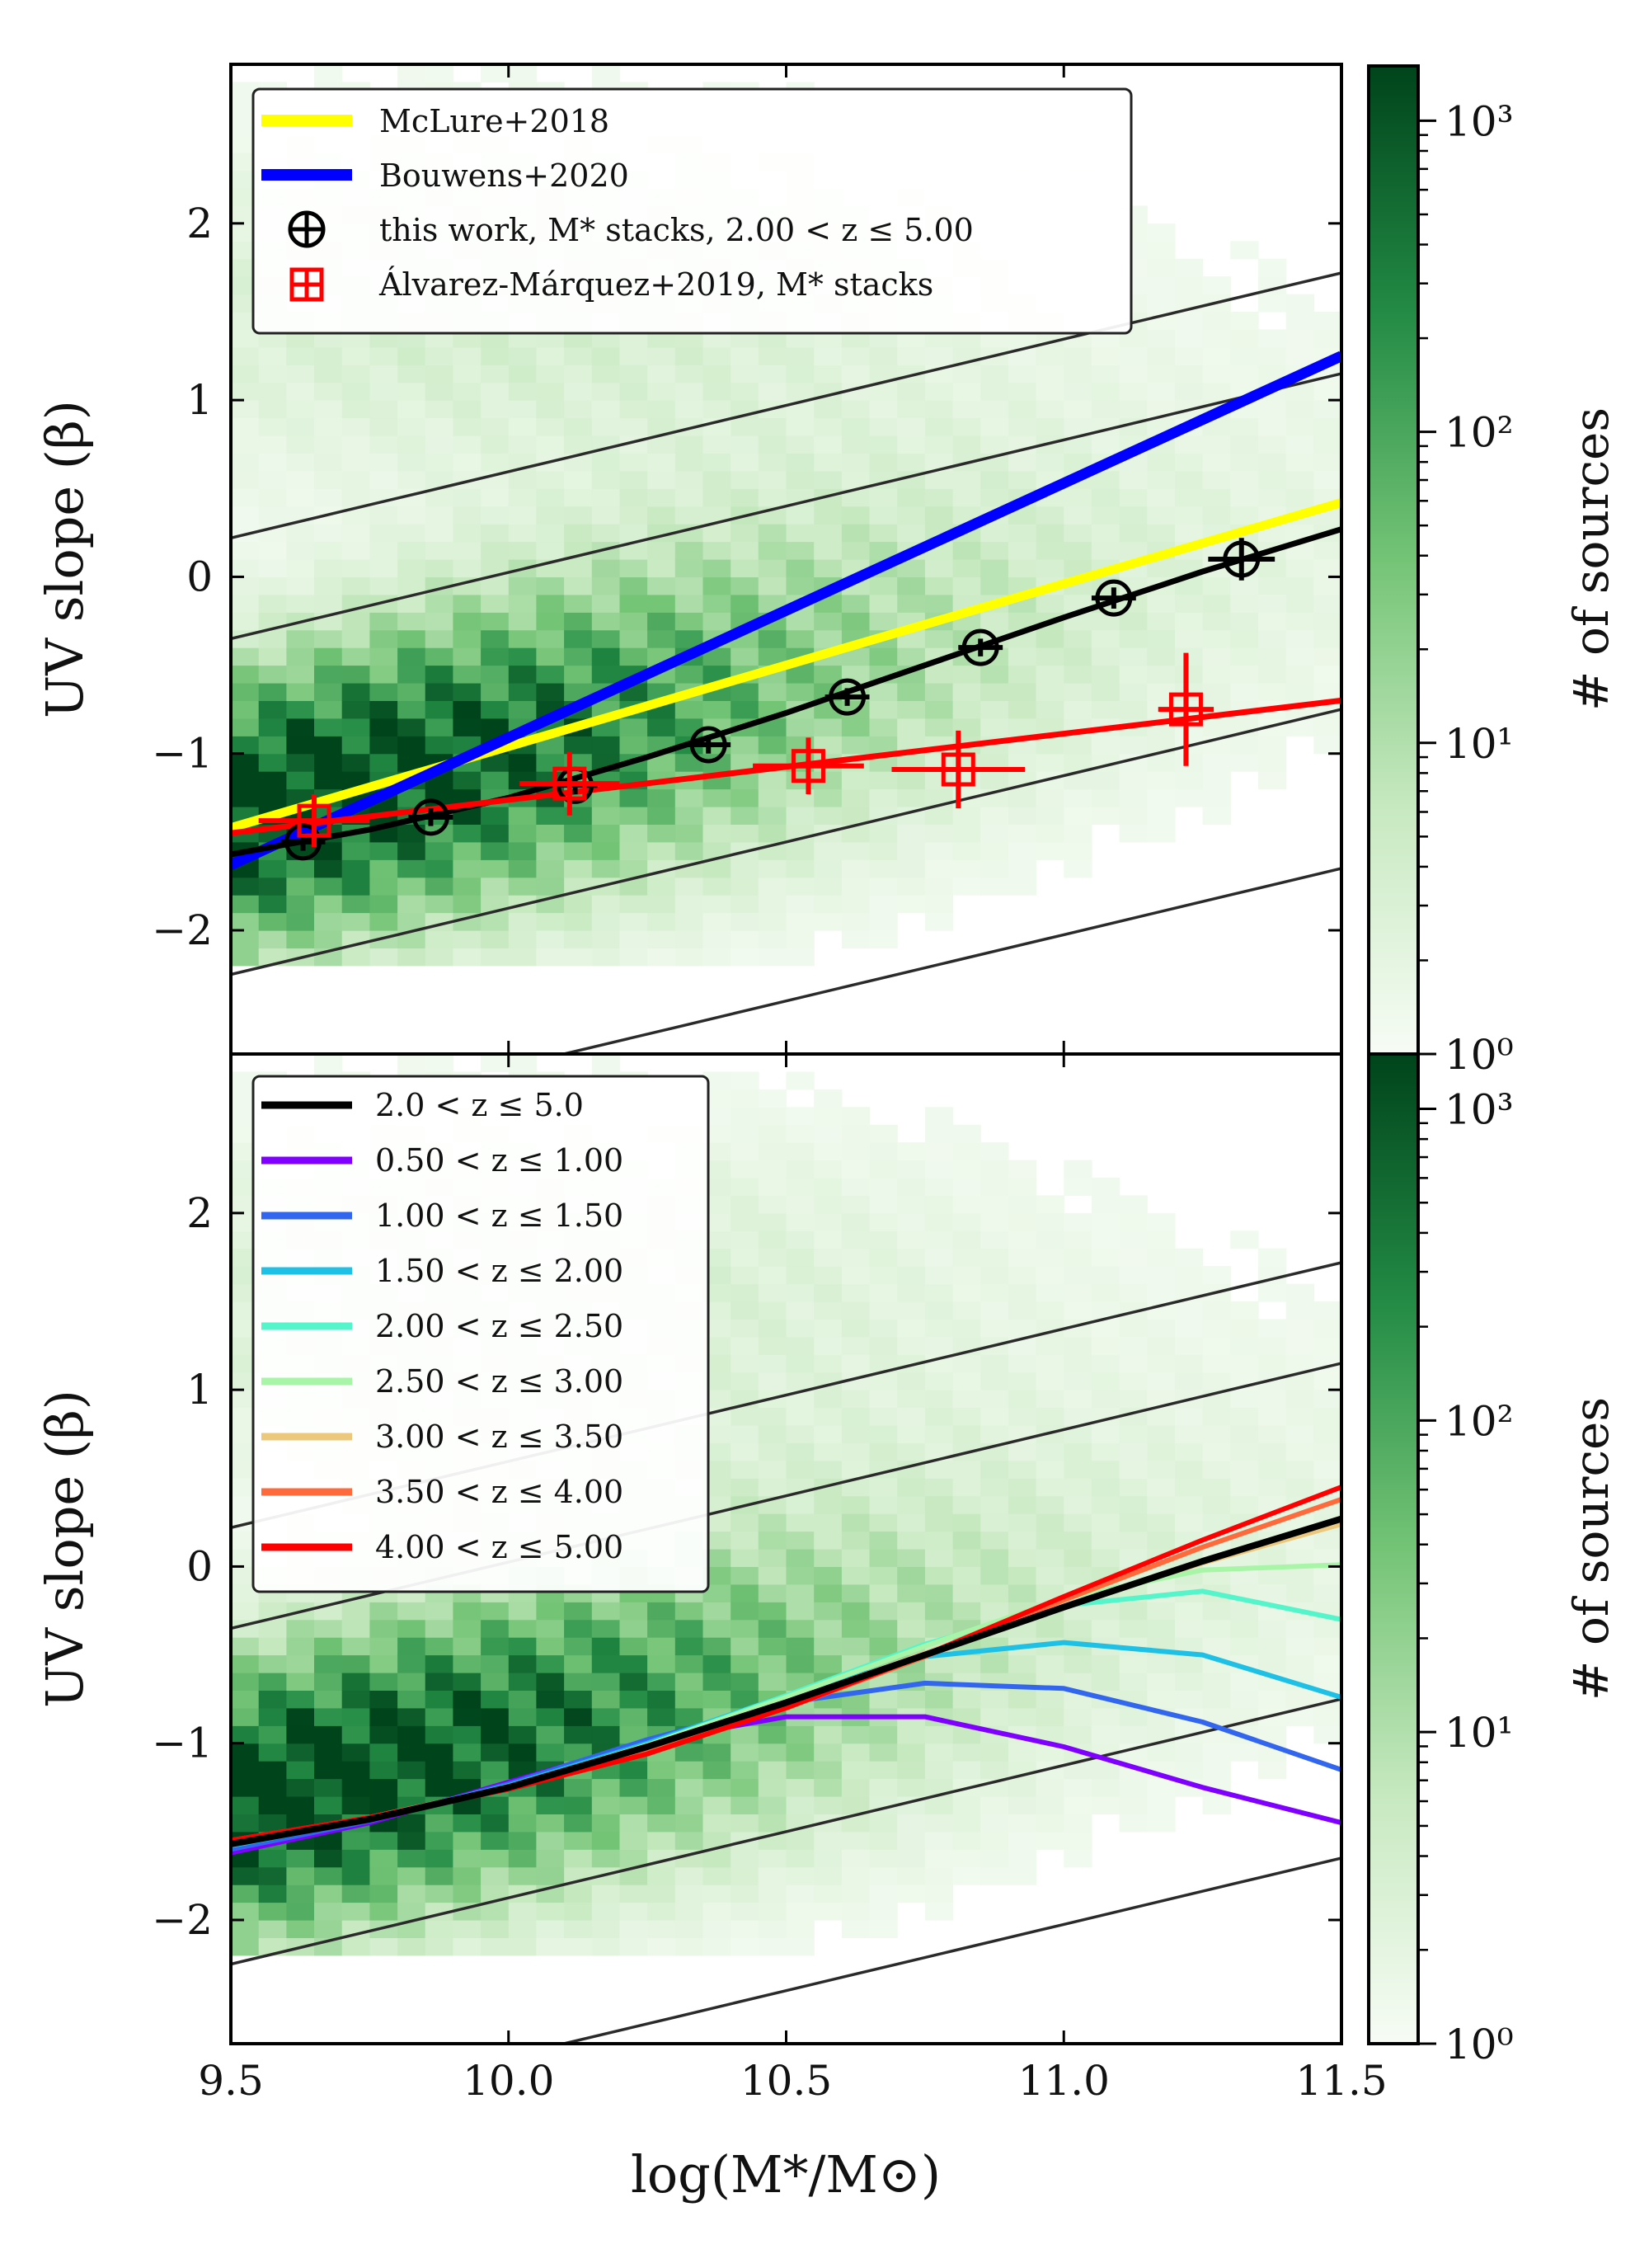  I want to click on legend-label: 3.00 < z ≤ 3.50, so click(499, 1437).